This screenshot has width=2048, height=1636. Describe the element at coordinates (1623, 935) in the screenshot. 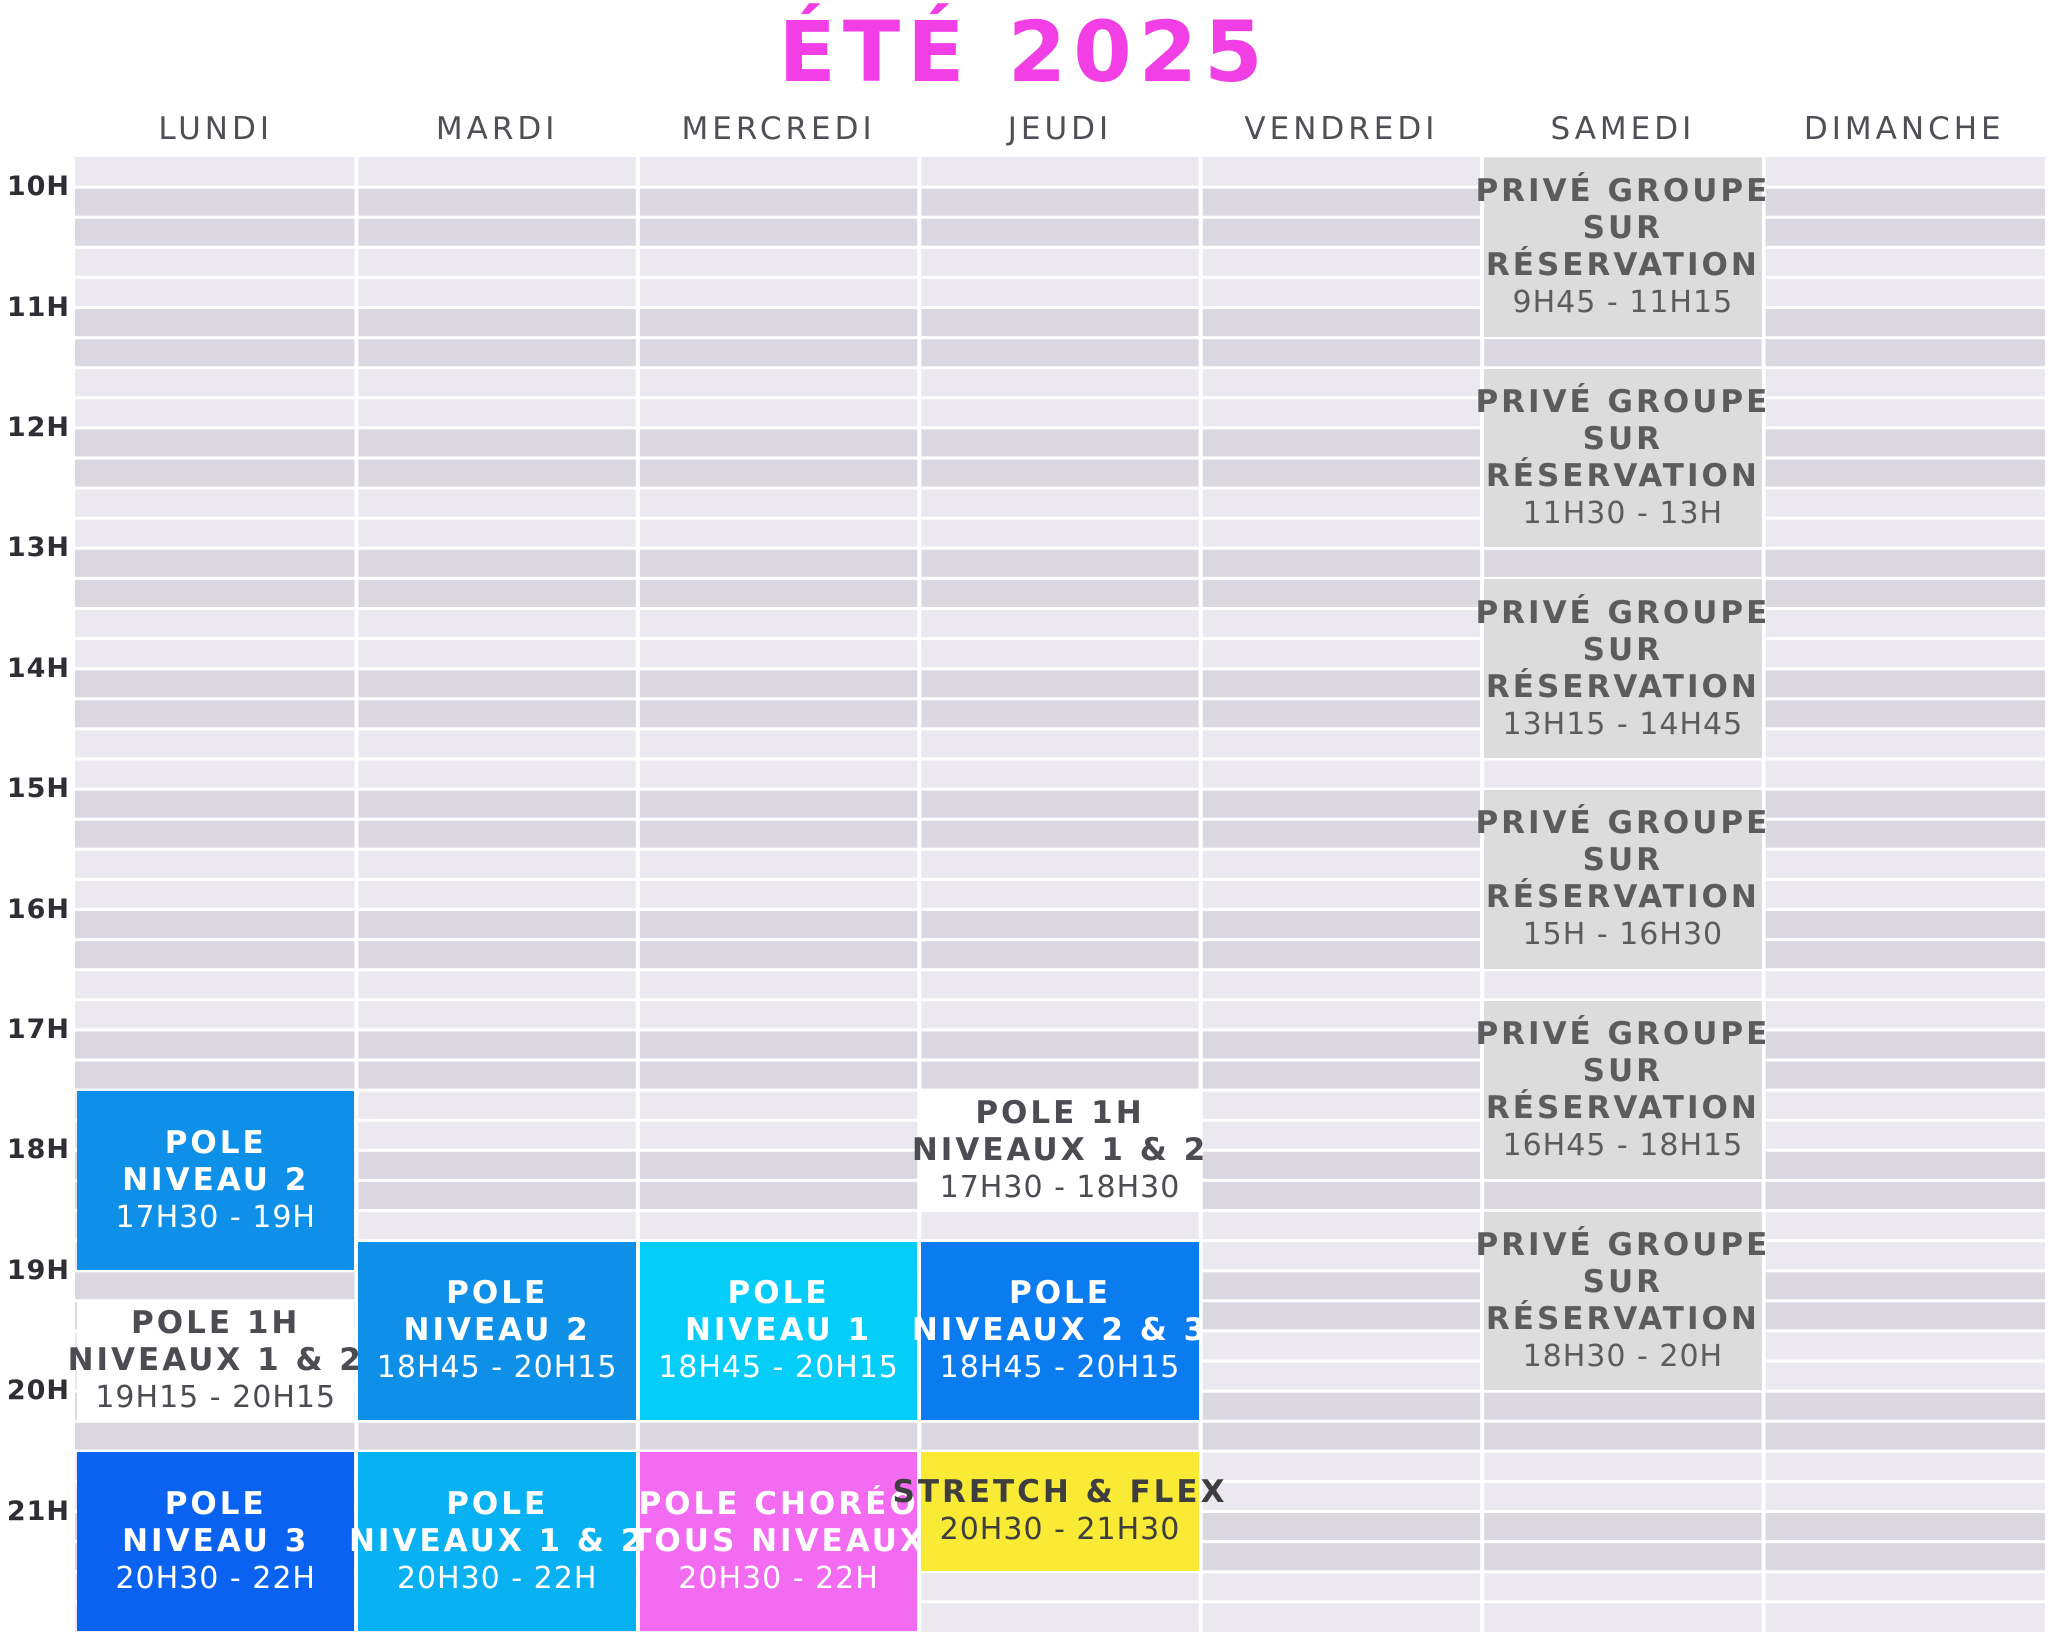

I see `private-session-time: 15H - 16H30` at that location.